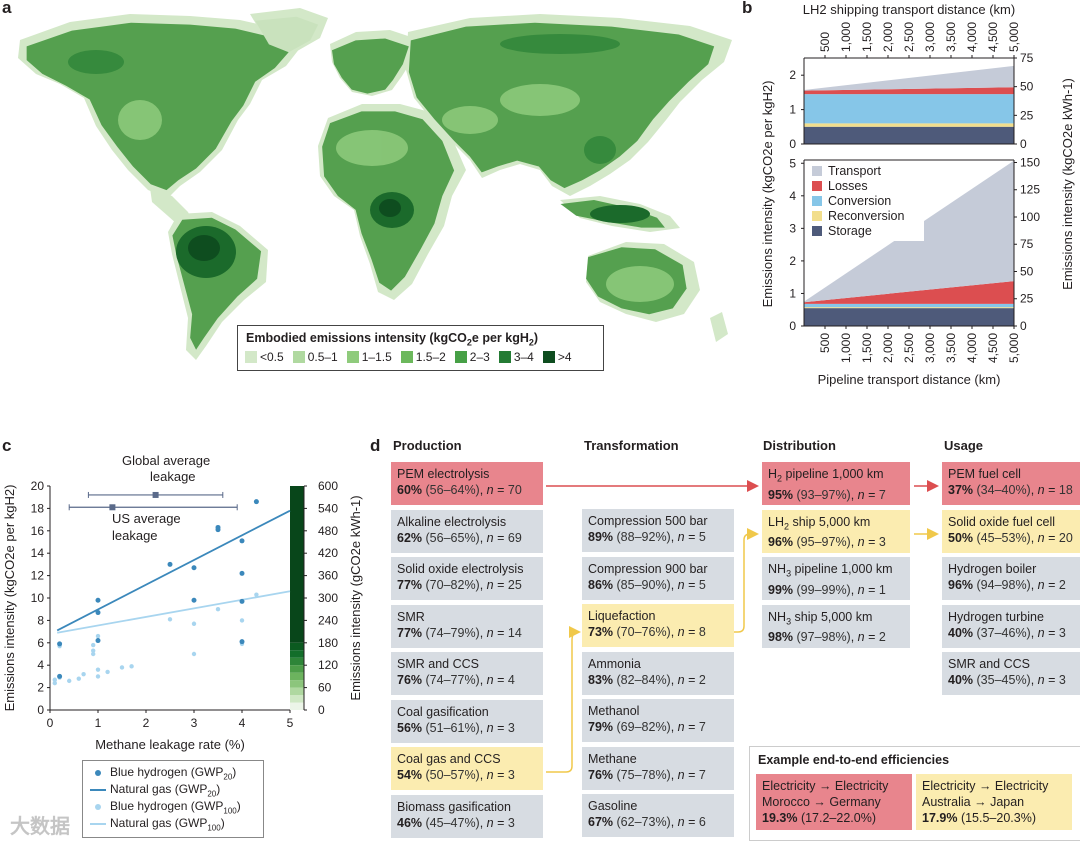 The image size is (1080, 841). Describe the element at coordinates (1014, 37) in the screenshot. I see `x-tick-label: 5,000` at that location.